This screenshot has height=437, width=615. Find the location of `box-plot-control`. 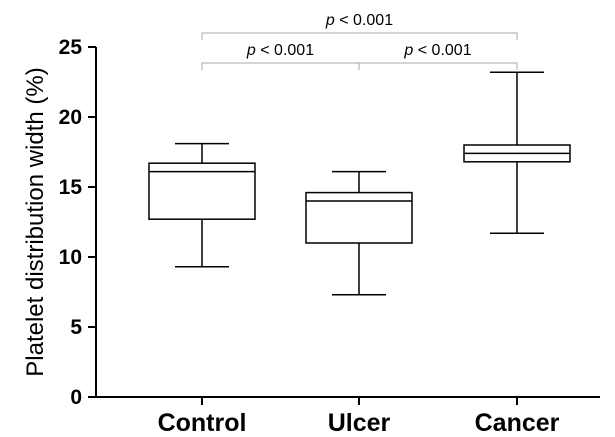

box-plot-control is located at coordinates (202, 205).